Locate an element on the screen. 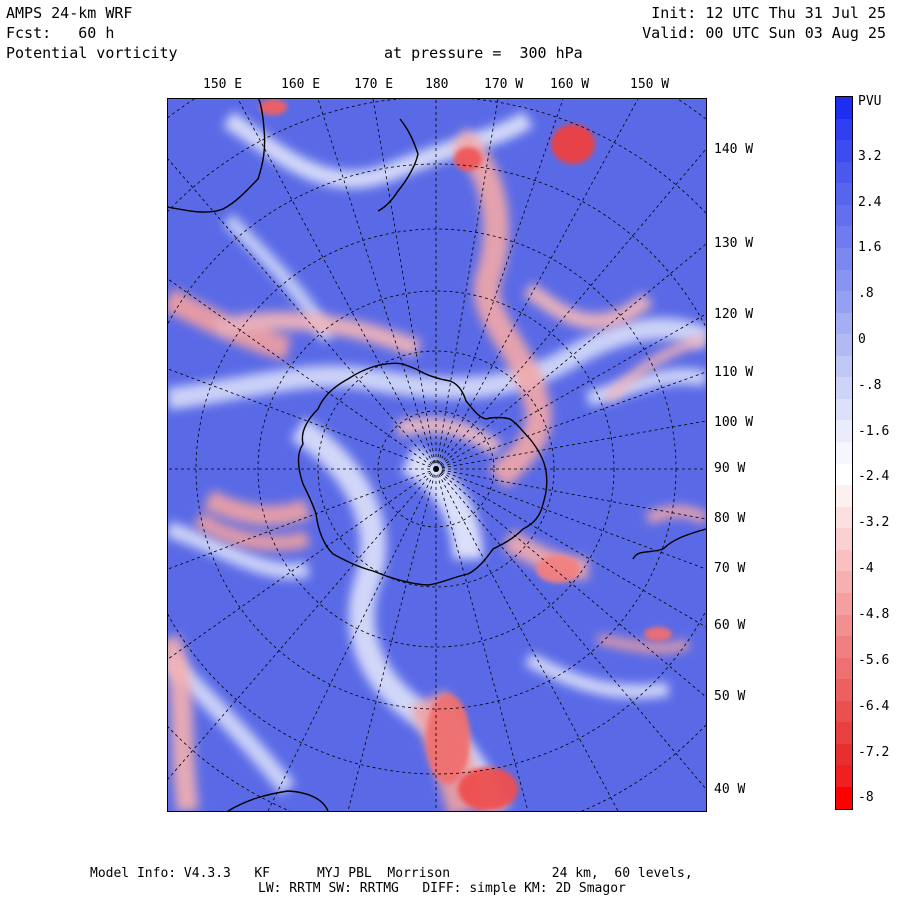  colorbar-label: -3.2 is located at coordinates (874, 522).